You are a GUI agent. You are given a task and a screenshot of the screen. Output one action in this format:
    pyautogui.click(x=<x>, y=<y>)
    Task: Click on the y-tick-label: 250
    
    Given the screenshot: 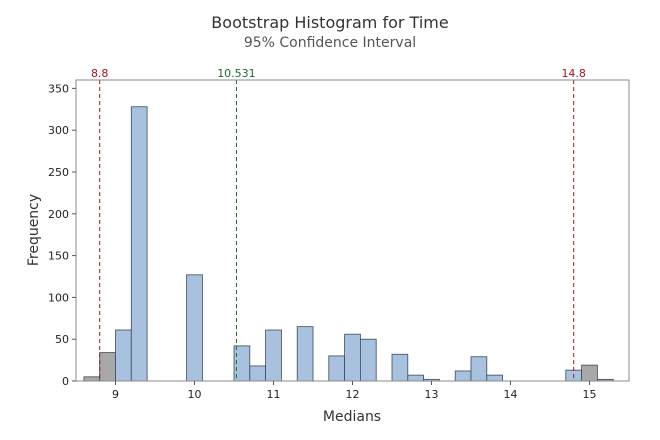 What is the action you would take?
    pyautogui.click(x=58, y=172)
    